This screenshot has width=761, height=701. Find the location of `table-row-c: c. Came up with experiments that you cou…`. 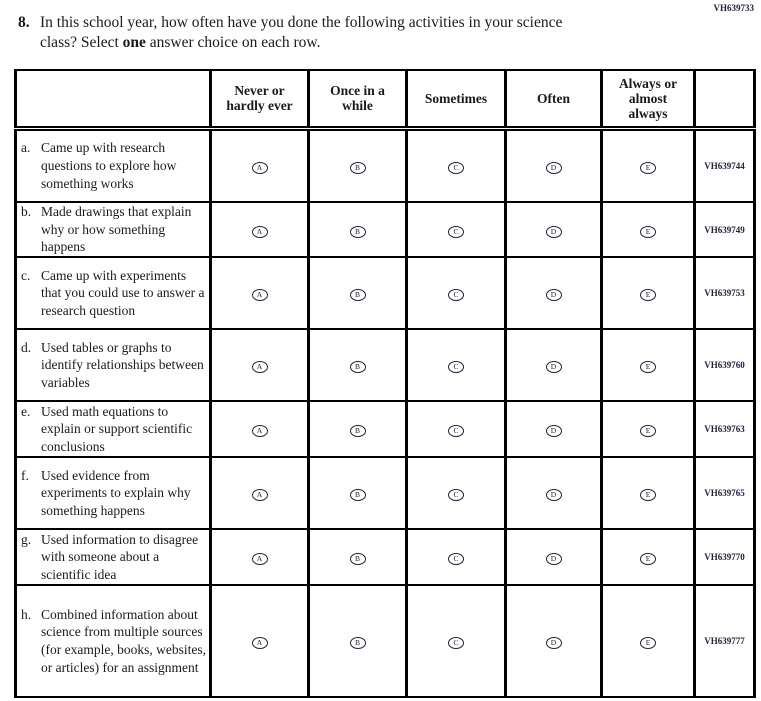

table-row-c: c. Came up with experiments that you cou… is located at coordinates (385, 293).